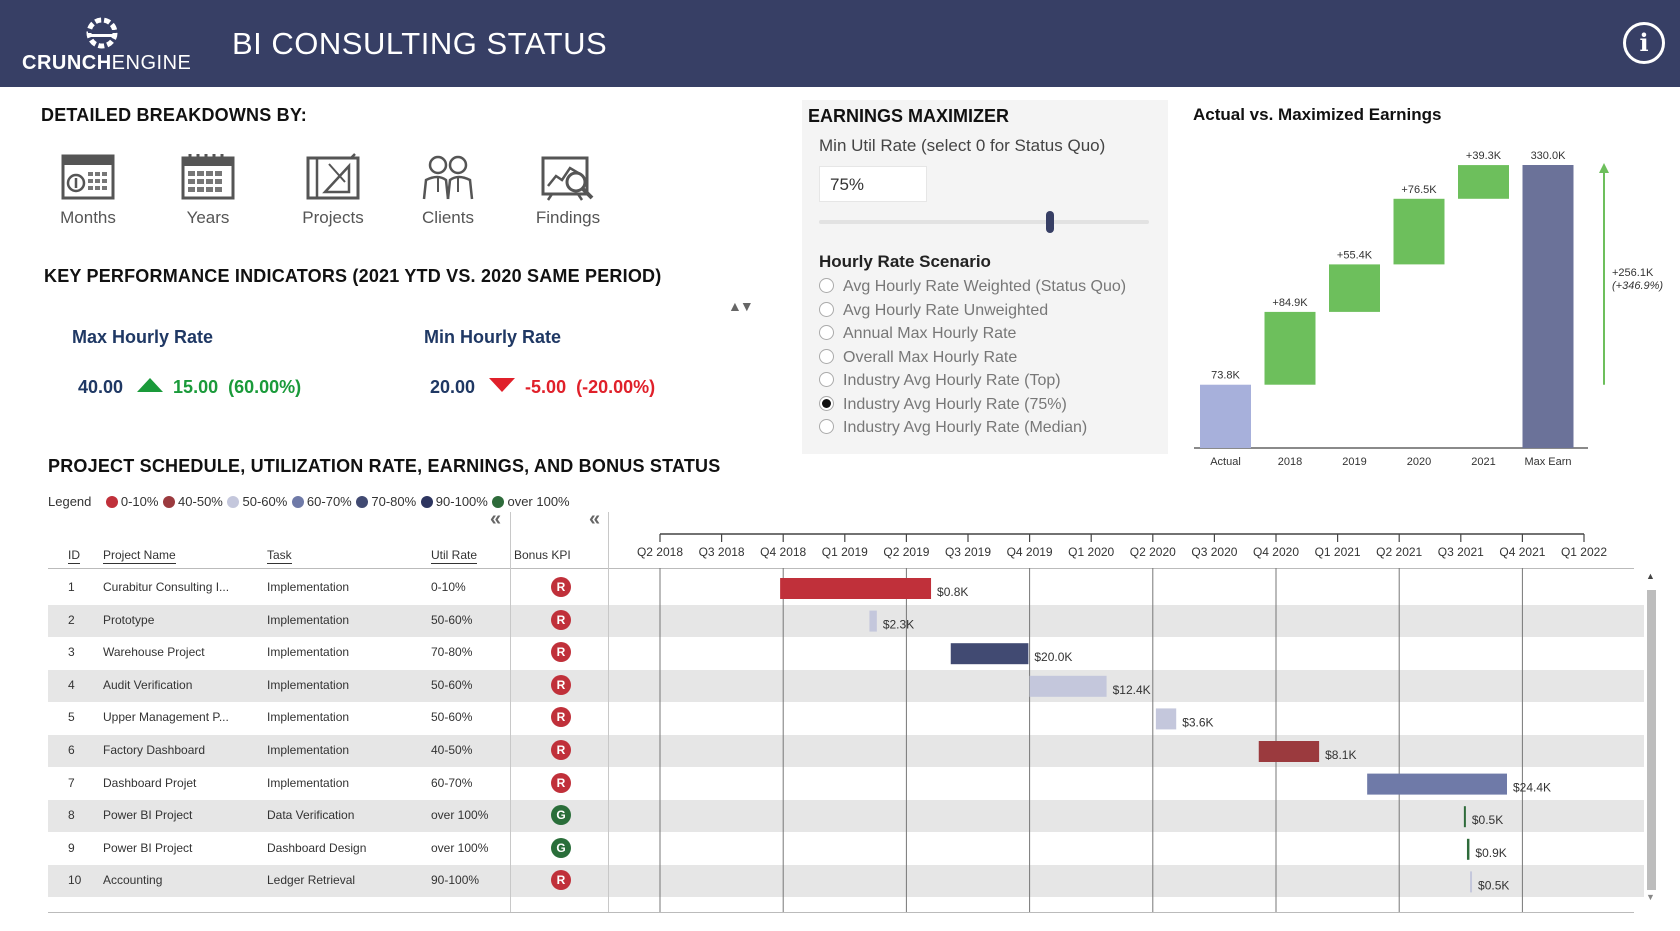 Image resolution: width=1680 pixels, height=931 pixels. I want to click on row-project-name: Factory Dashboard, so click(154, 750).